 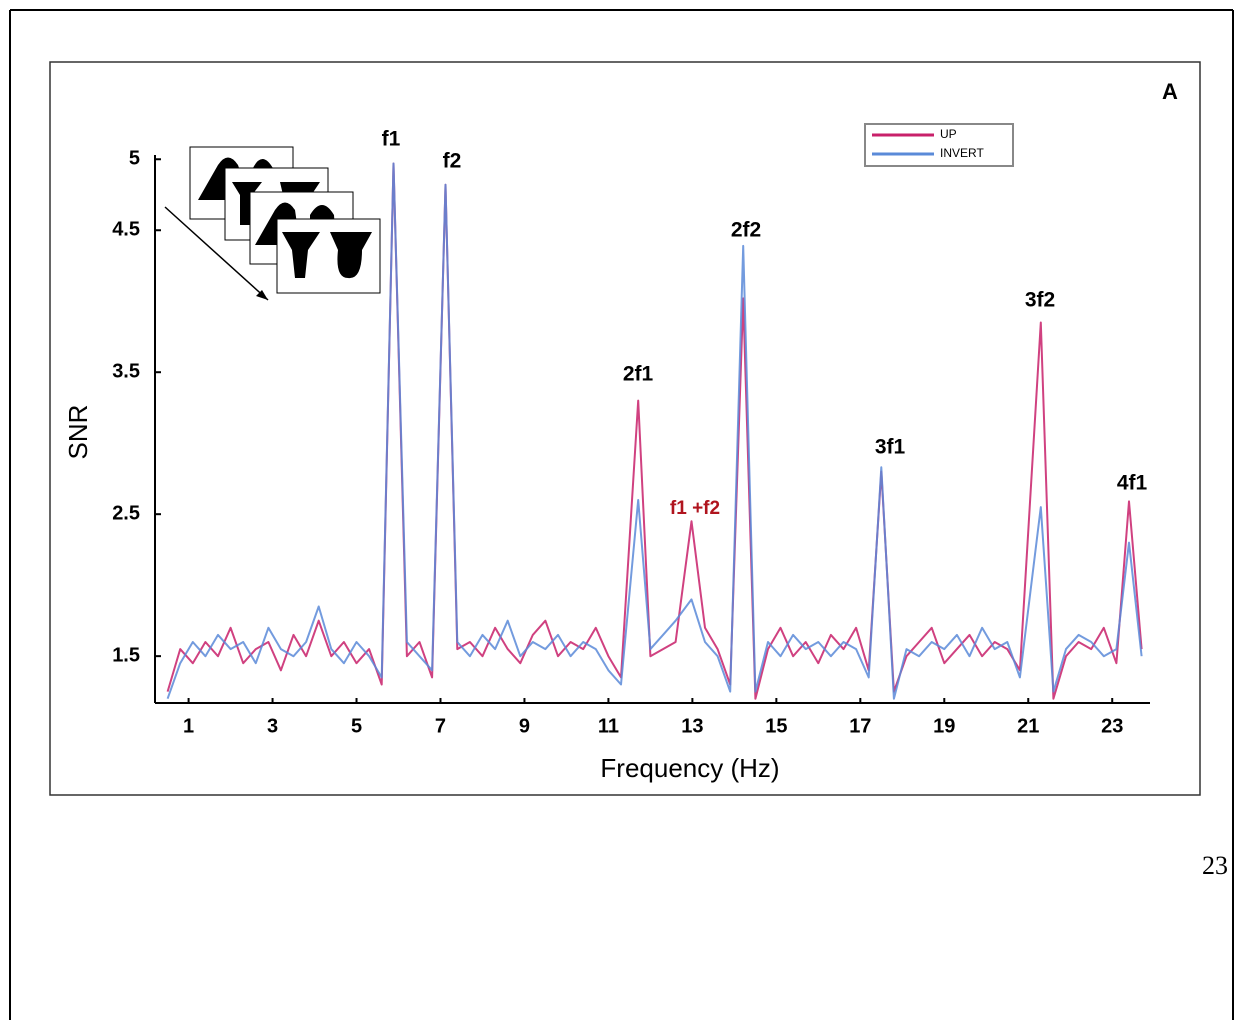 What do you see at coordinates (939, 145) in the screenshot?
I see `legend: UP INVERT` at bounding box center [939, 145].